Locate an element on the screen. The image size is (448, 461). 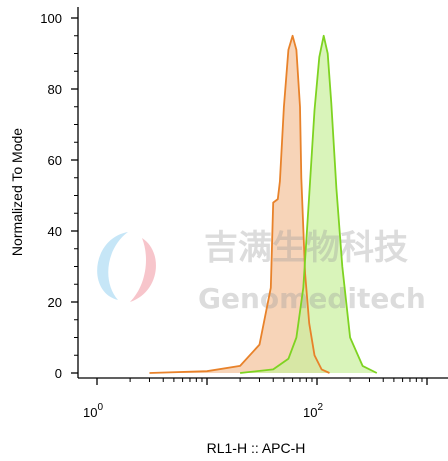
watermark: 吉满生物科技 Genomeditech is located at coordinates (261, 271).